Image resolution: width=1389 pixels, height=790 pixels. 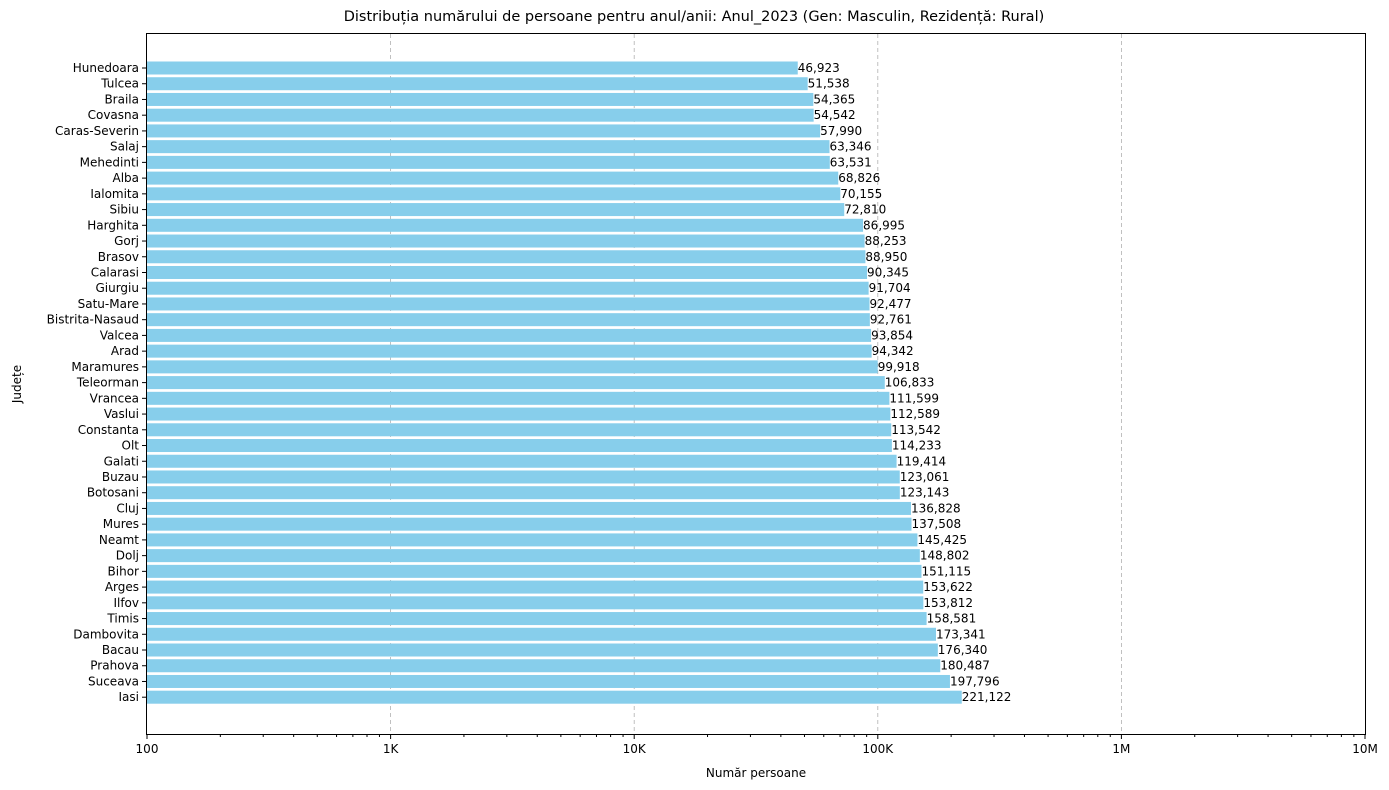 What do you see at coordinates (841, 131) in the screenshot?
I see `data-label: 57,990` at bounding box center [841, 131].